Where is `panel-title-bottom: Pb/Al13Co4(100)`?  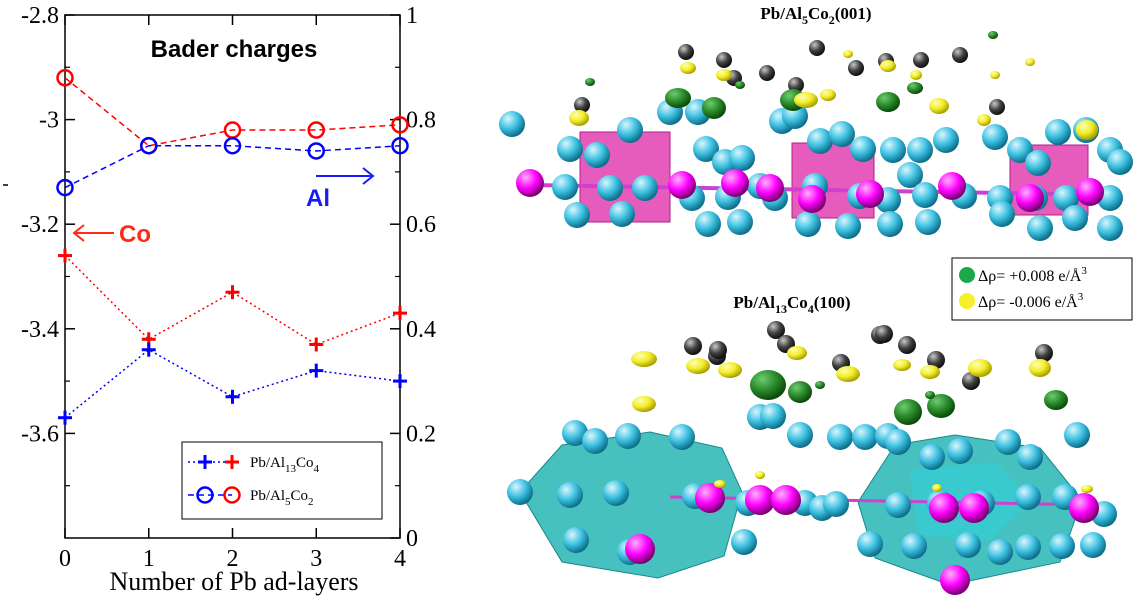 panel-title-bottom: Pb/Al13Co4(100) is located at coordinates (791, 304).